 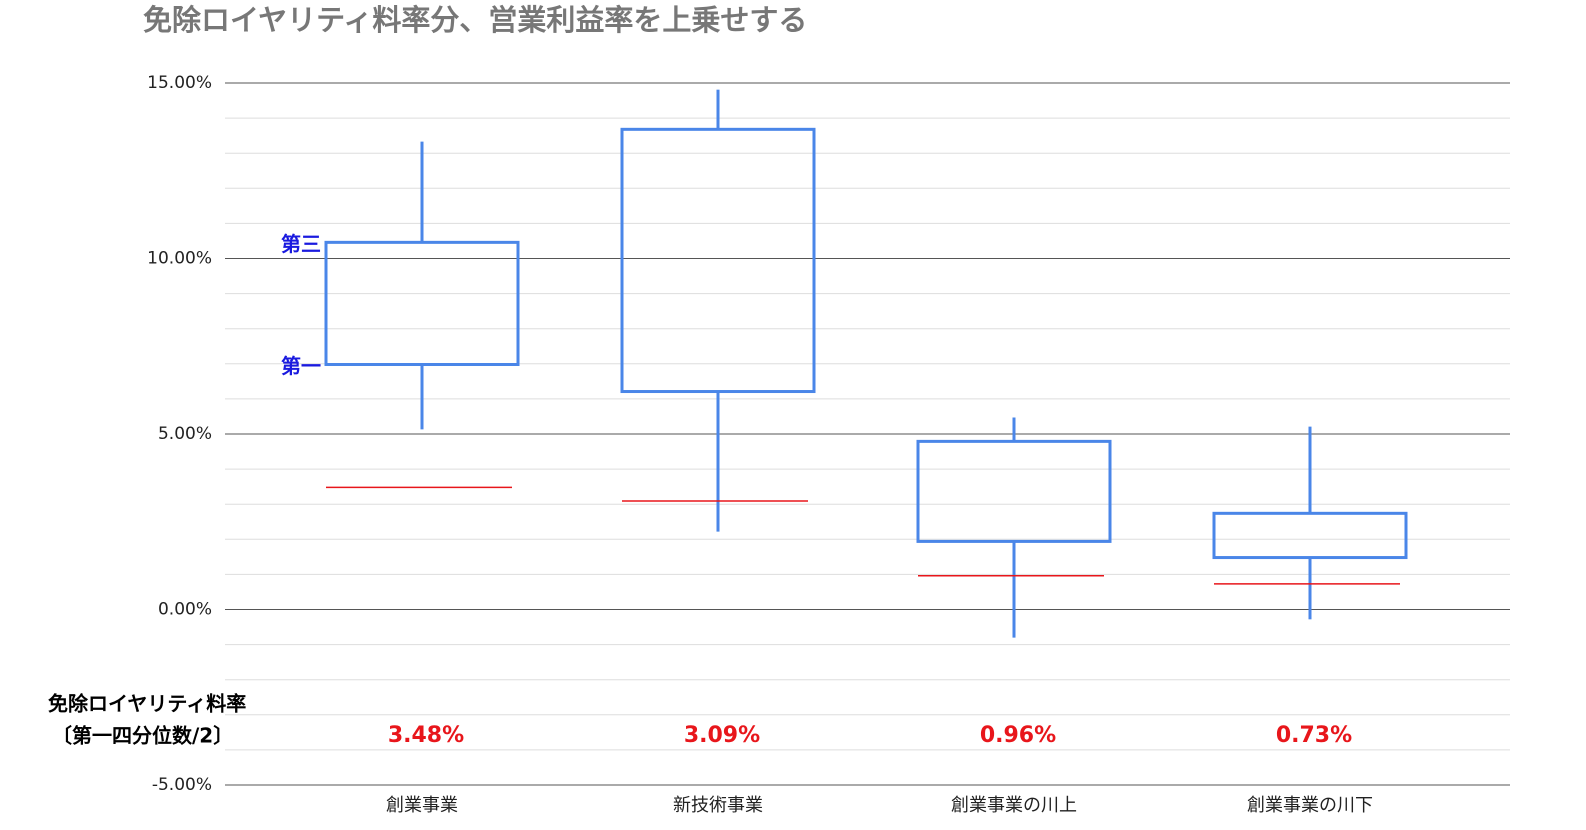 What do you see at coordinates (1014, 805) in the screenshot?
I see `x-tick-label: 創業事業の川上` at bounding box center [1014, 805].